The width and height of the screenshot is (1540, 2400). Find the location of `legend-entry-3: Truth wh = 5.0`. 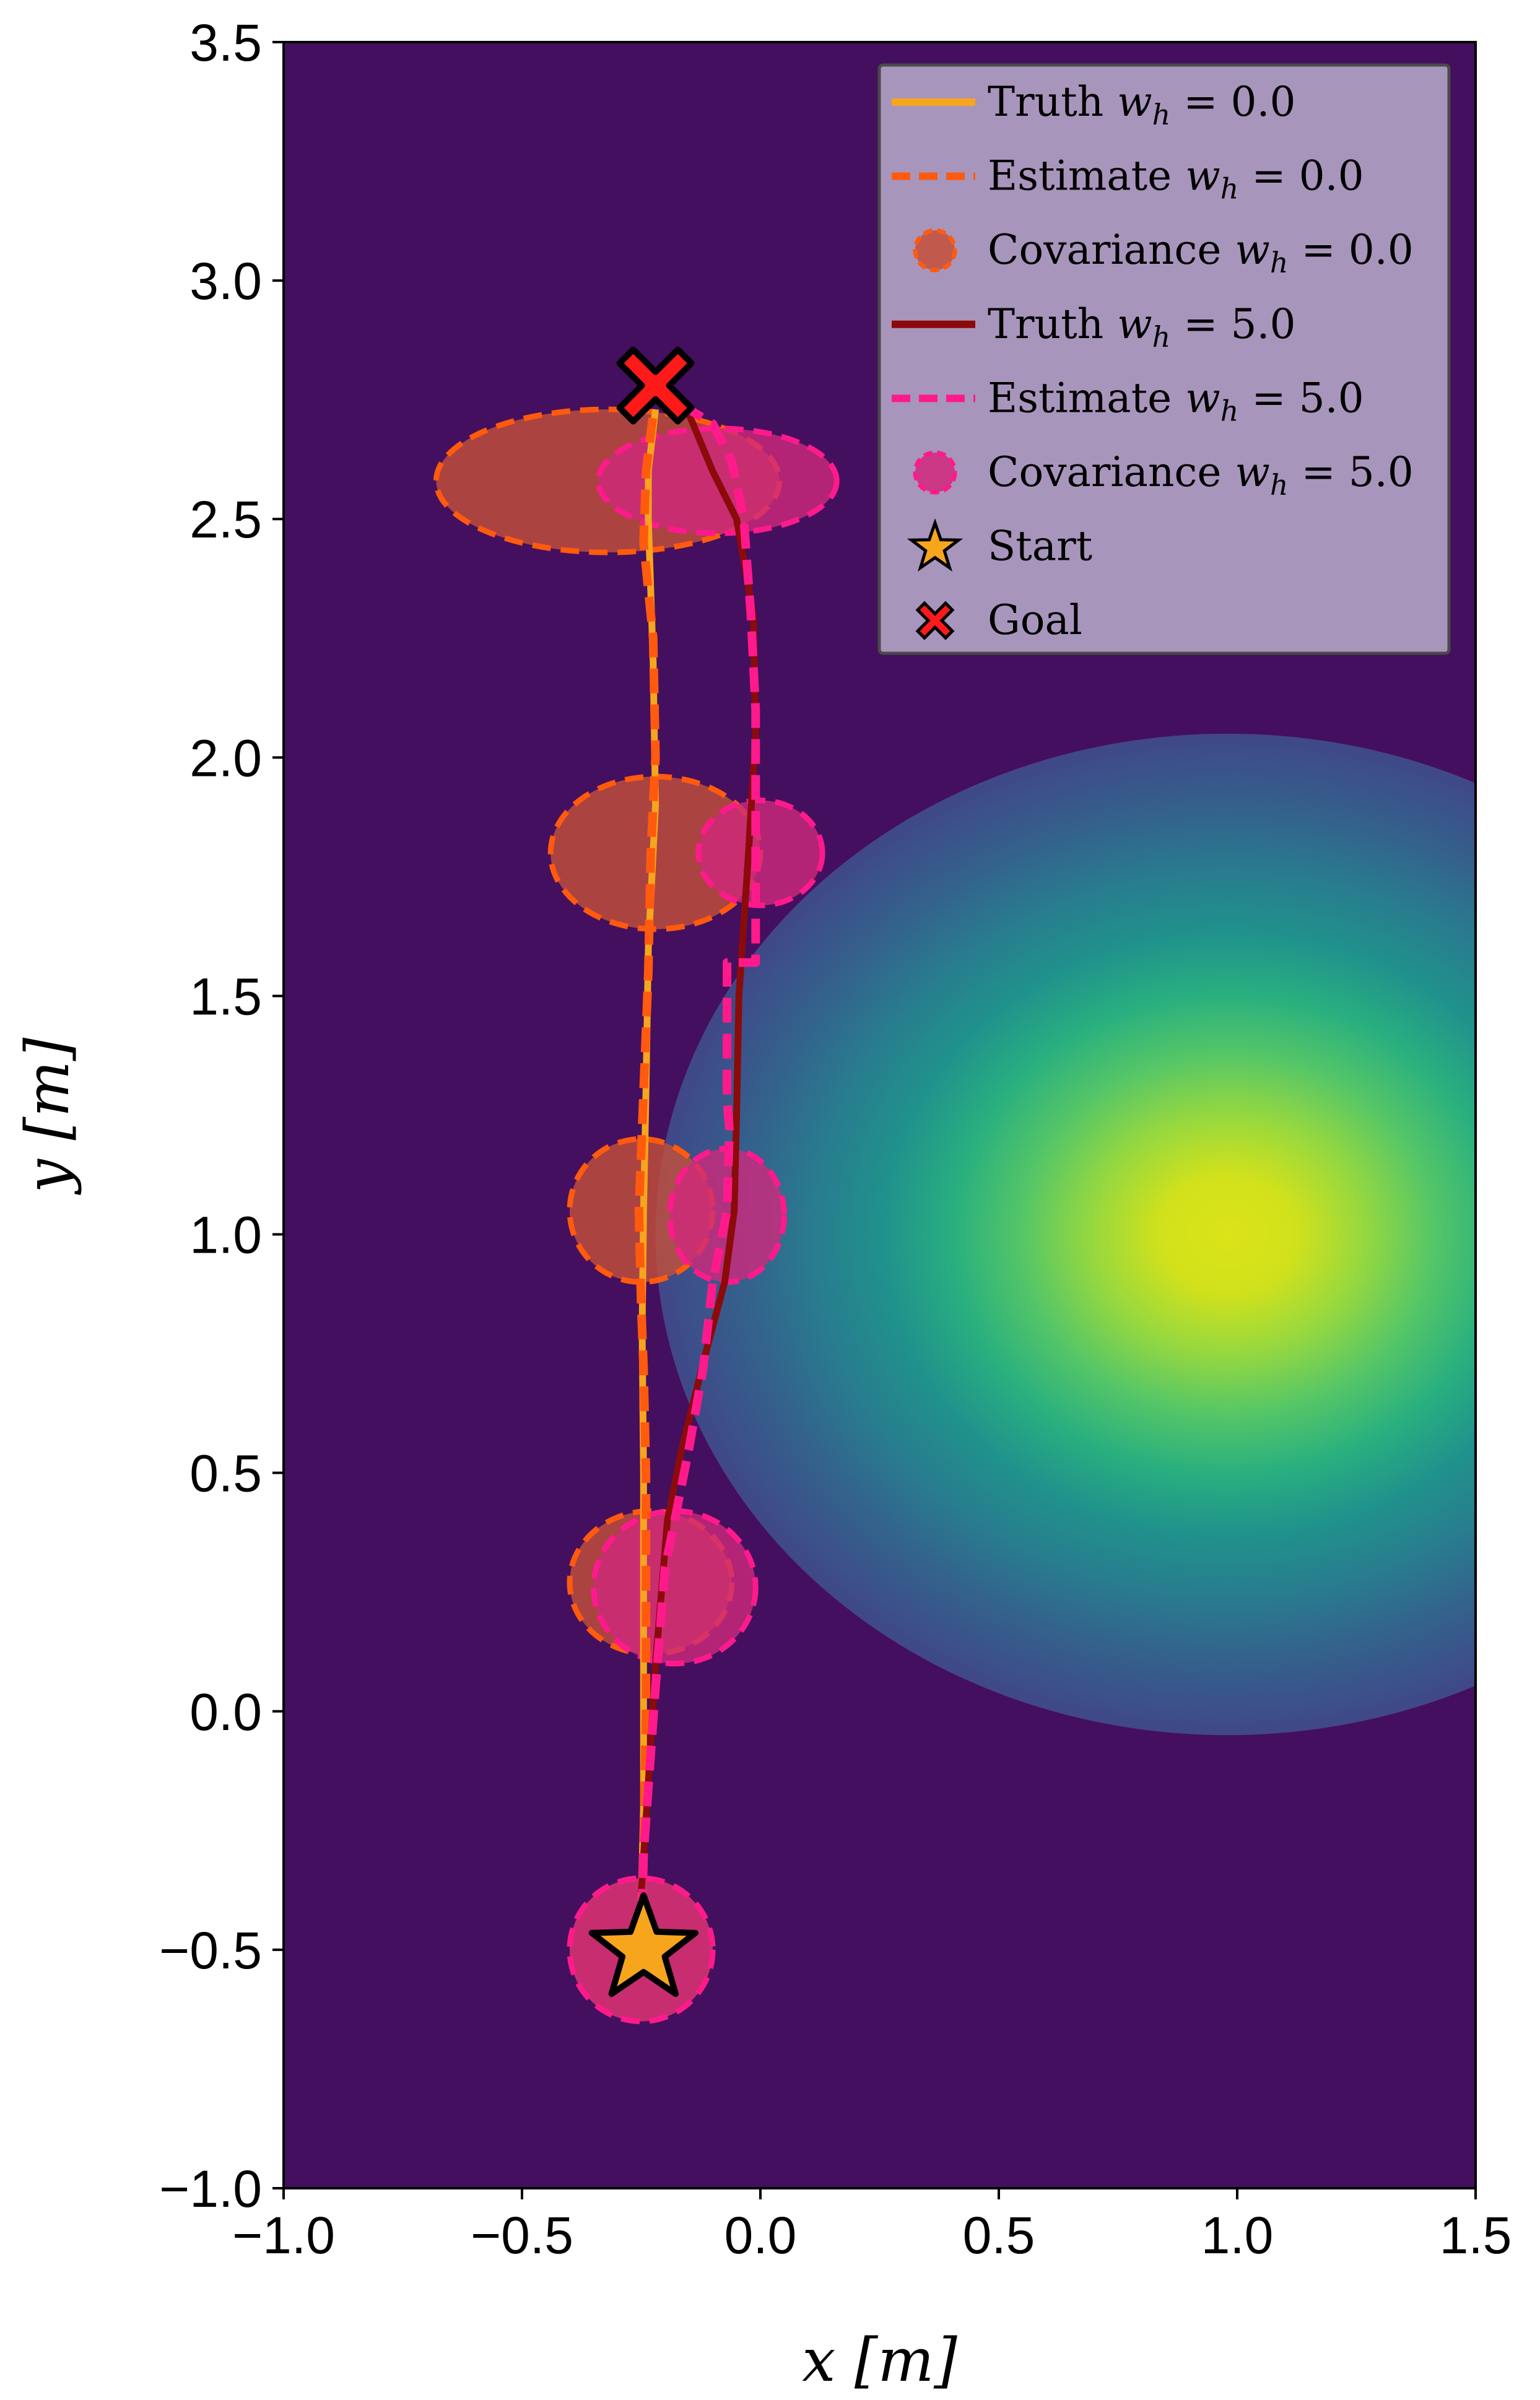

legend-entry-3: Truth wh = 5.0 is located at coordinates (1141, 327).